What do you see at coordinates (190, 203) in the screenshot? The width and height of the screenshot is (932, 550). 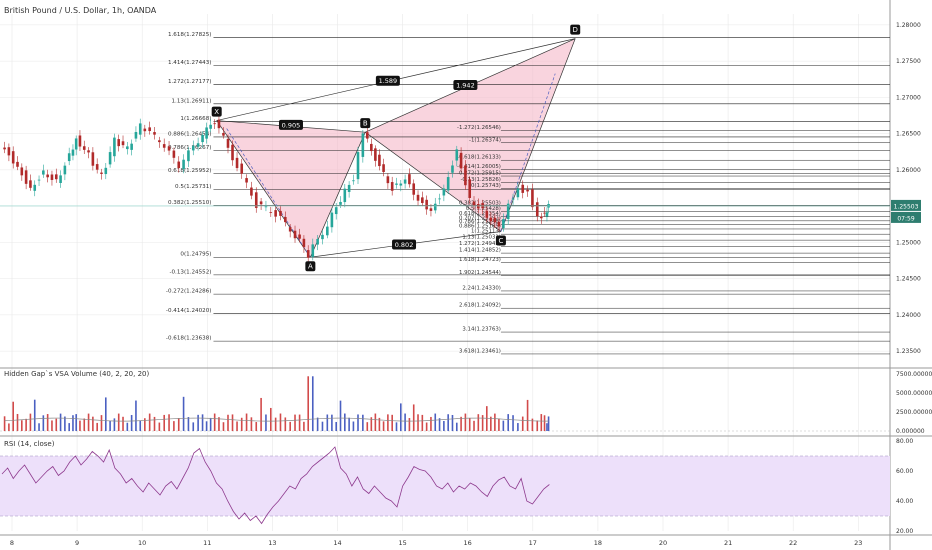 I see `fib-xa-label: 0.382(1.25510)` at bounding box center [190, 203].